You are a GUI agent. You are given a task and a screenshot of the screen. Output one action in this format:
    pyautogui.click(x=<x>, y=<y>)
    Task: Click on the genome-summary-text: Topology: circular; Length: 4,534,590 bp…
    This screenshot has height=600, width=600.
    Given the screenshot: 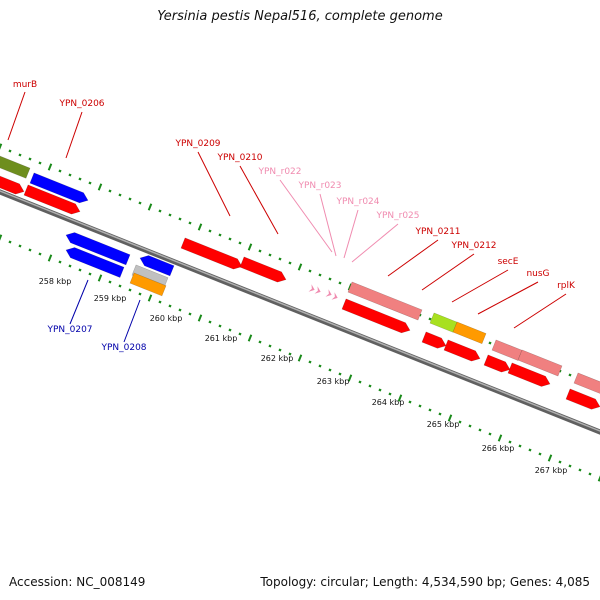 What is the action you would take?
    pyautogui.click(x=425, y=582)
    